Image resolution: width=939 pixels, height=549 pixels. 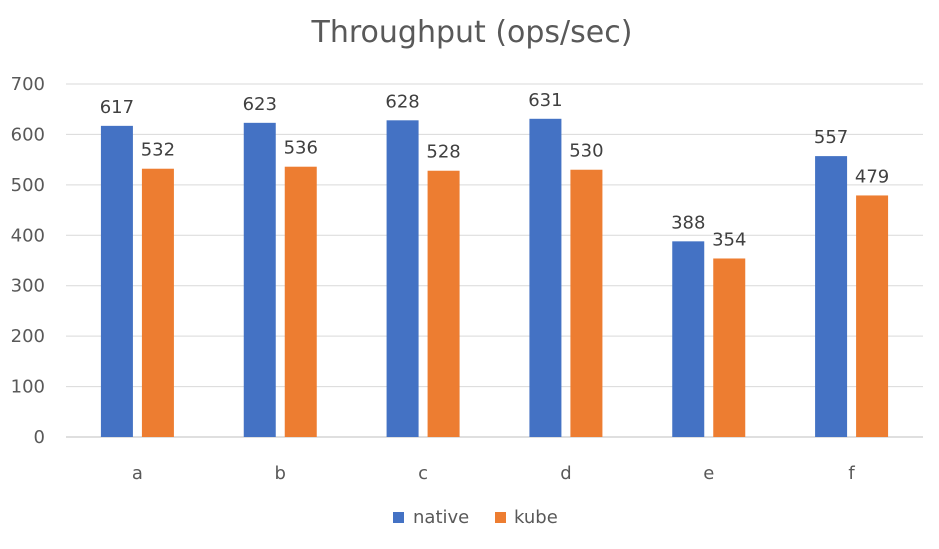 I want to click on data-label-kube-d: 530, so click(x=586, y=151).